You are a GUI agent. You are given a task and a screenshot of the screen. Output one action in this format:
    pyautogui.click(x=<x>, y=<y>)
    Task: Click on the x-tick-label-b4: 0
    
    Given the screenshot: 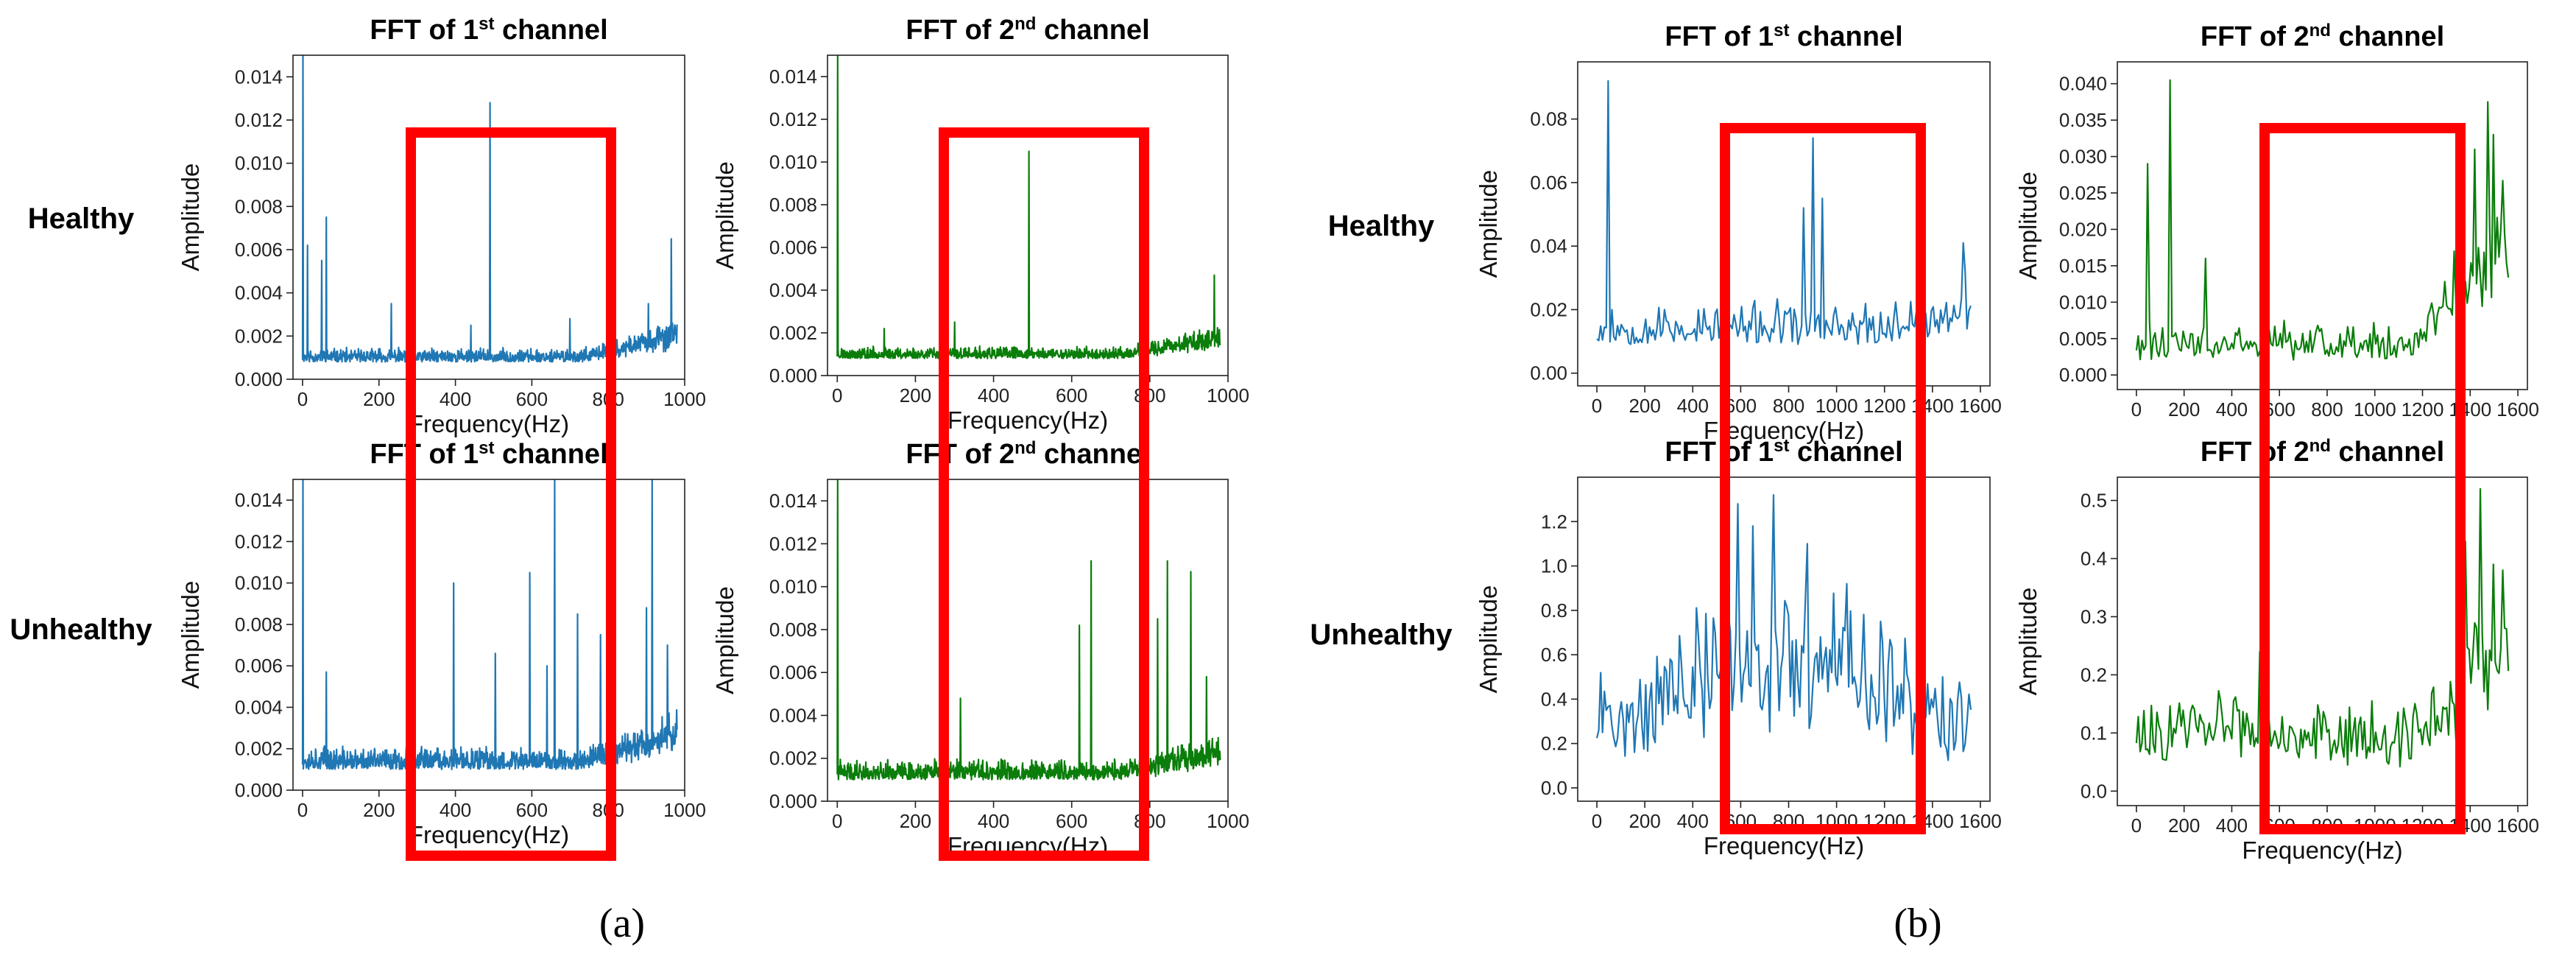 What is the action you would take?
    pyautogui.click(x=2136, y=825)
    